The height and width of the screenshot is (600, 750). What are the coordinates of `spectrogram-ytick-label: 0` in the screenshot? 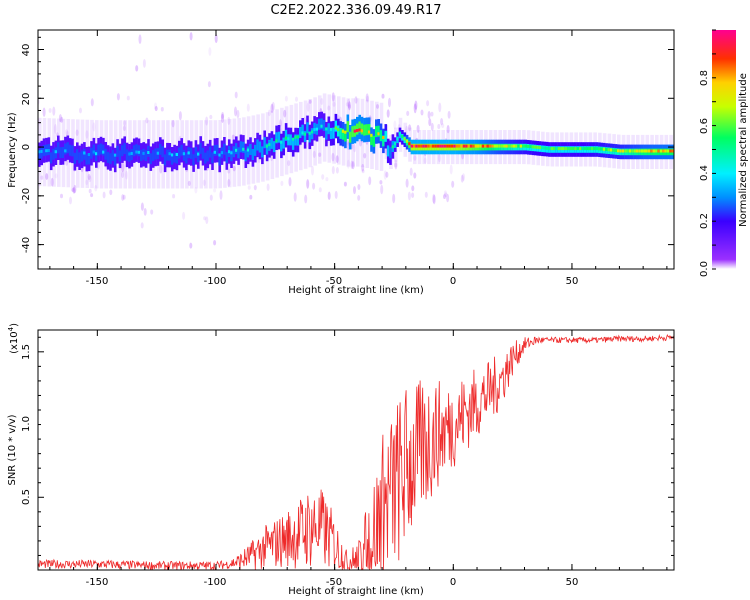 It's located at (26, 147).